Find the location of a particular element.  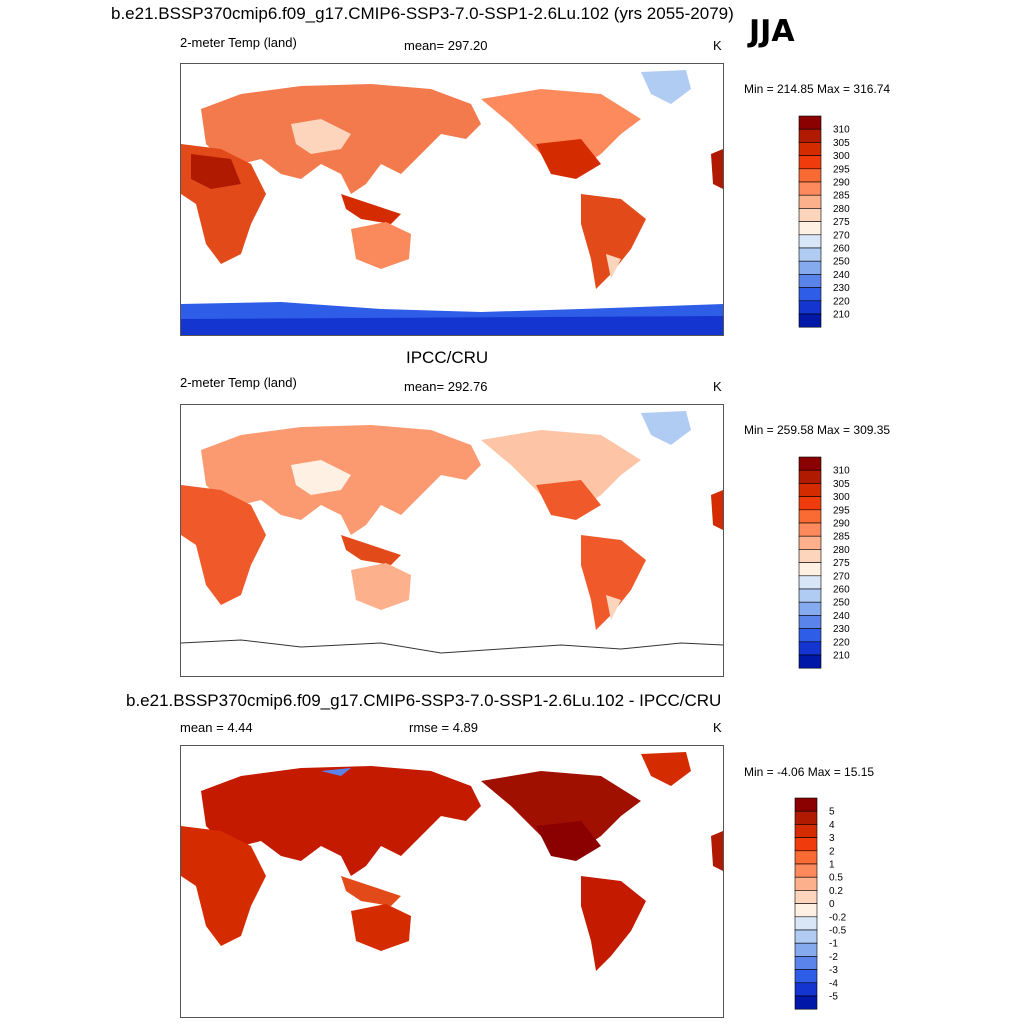

colorbar-label: -5 is located at coordinates (833, 997).